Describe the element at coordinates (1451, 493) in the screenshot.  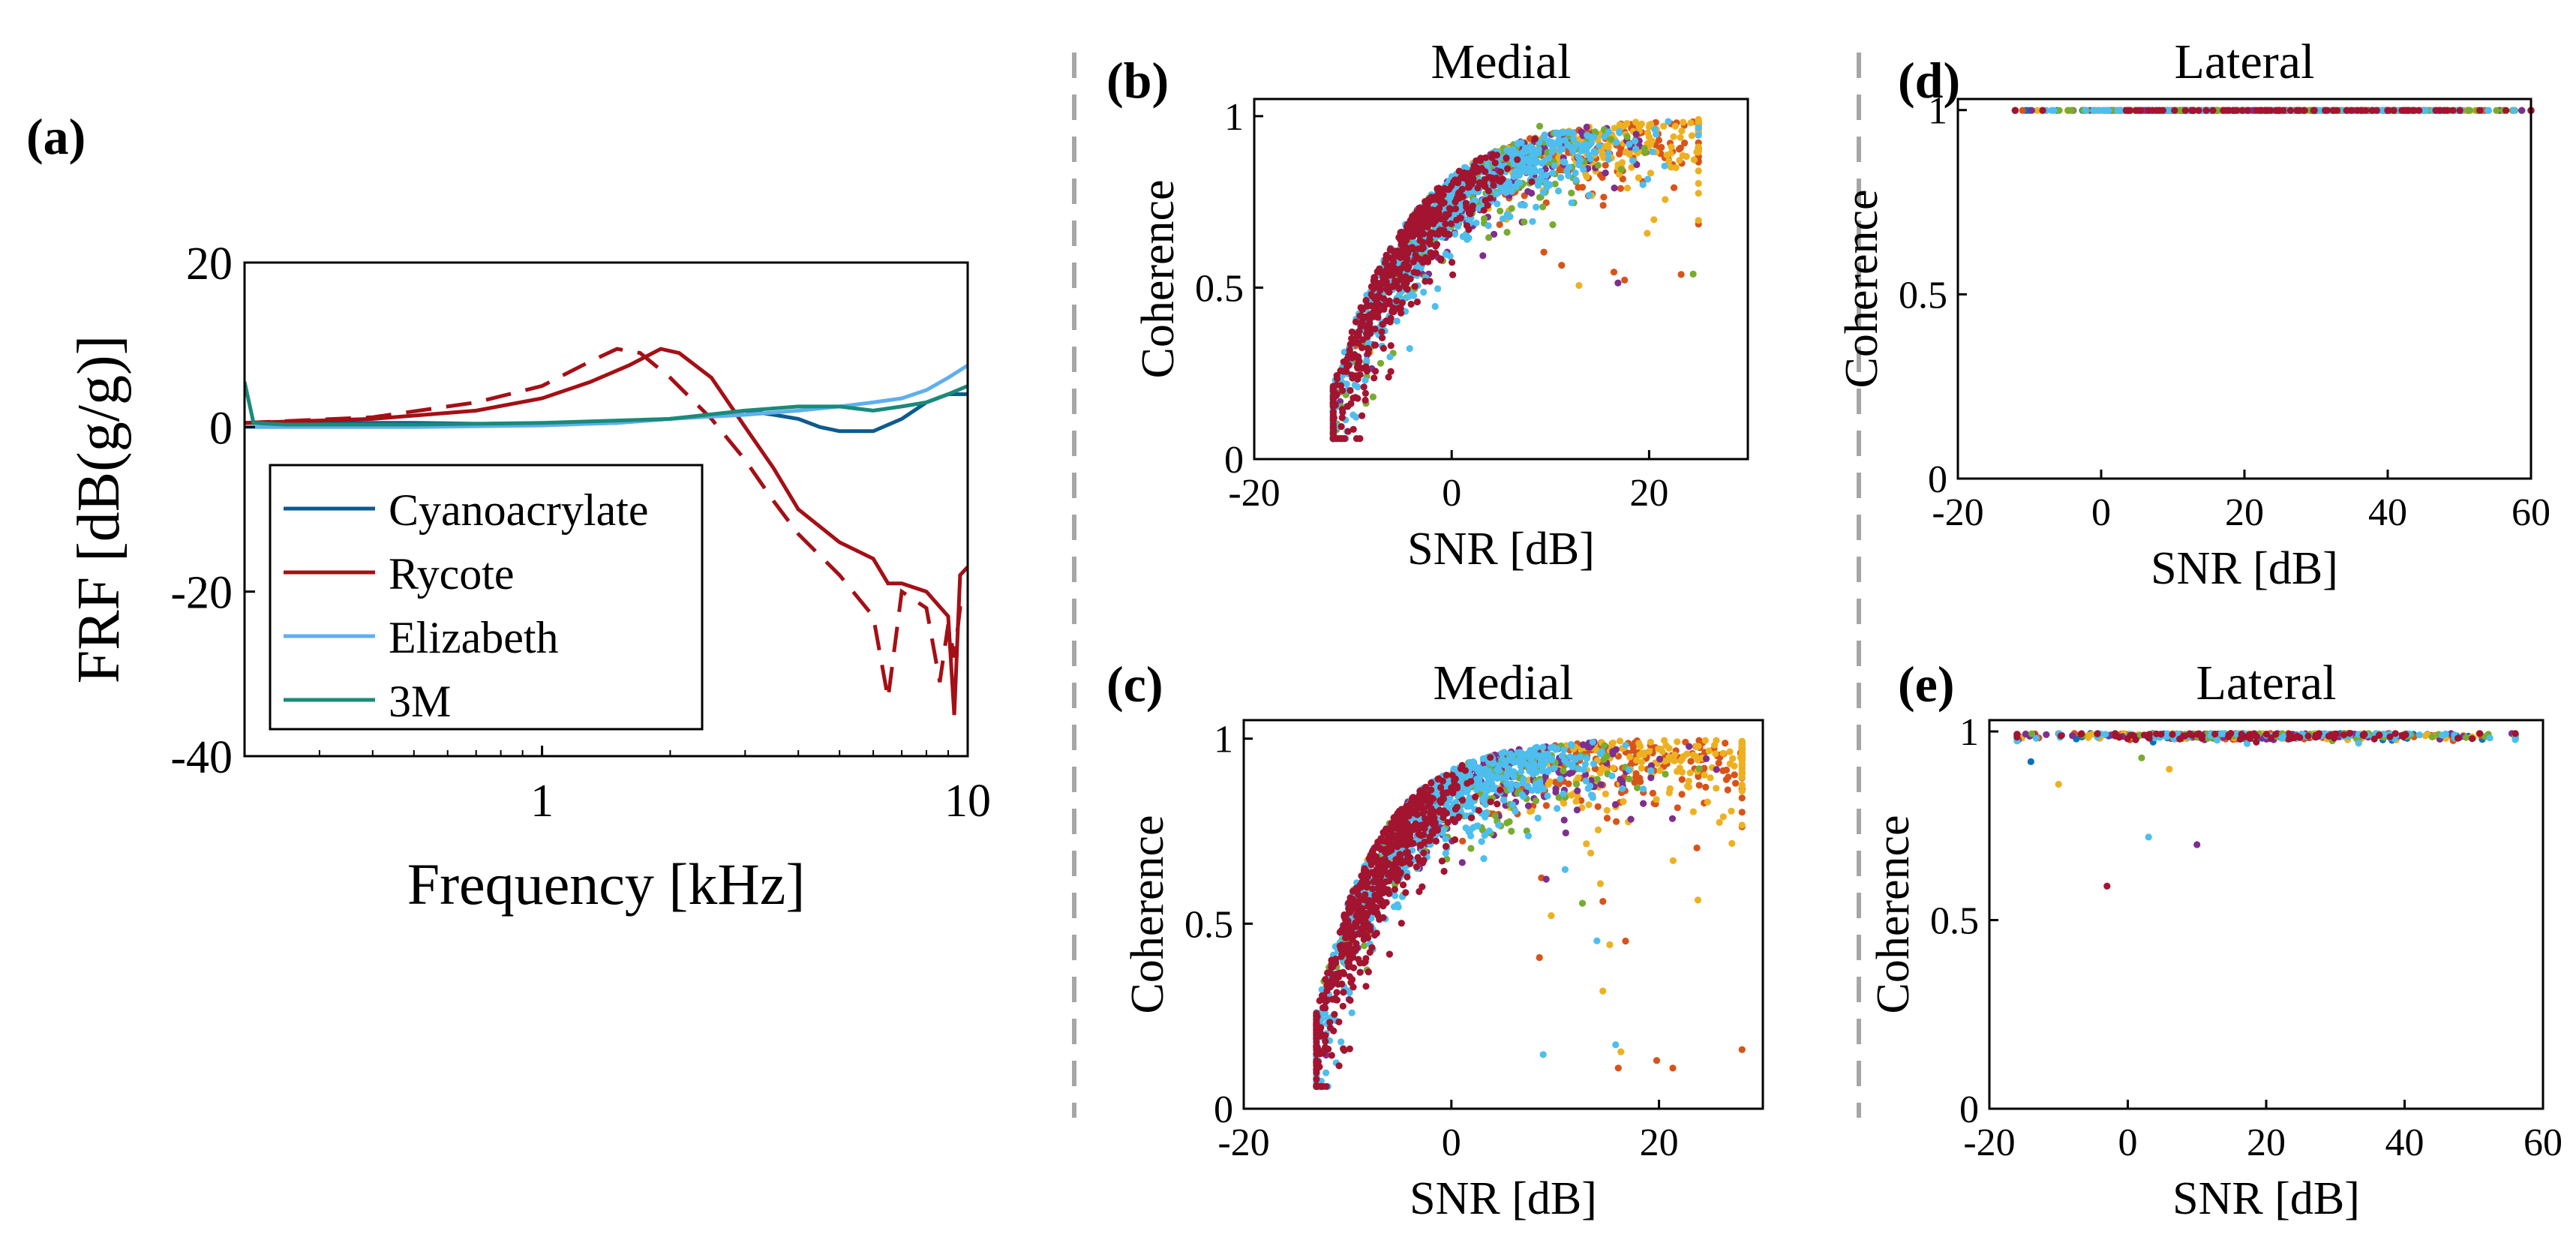
I see `x-tick-label: 0` at that location.